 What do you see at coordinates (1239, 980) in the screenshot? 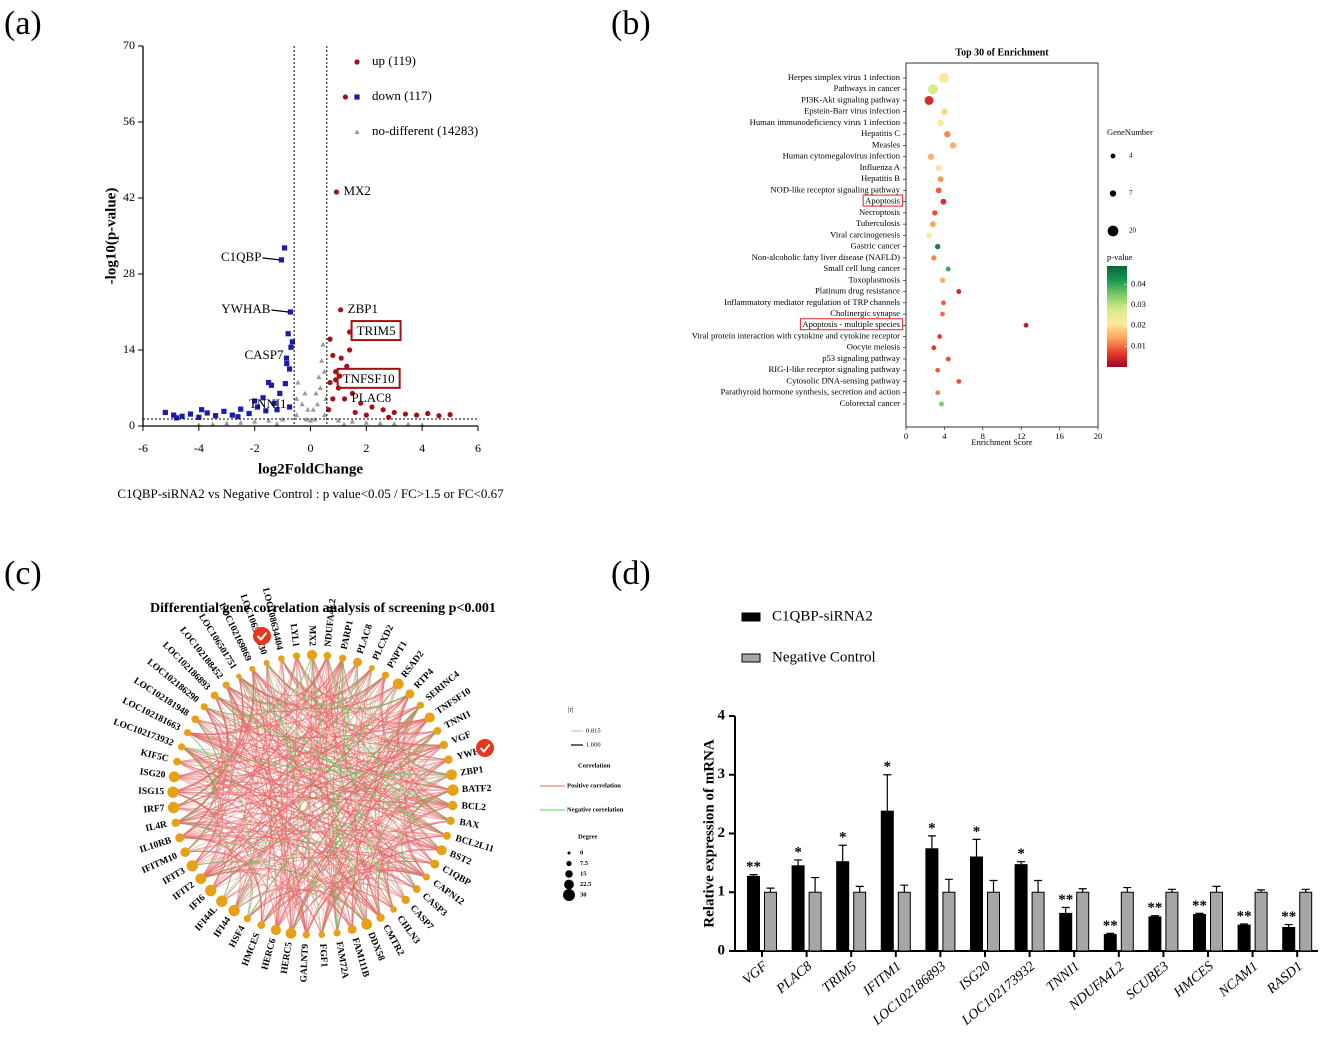
I see `x-tick-label: NCAM1` at bounding box center [1239, 980].